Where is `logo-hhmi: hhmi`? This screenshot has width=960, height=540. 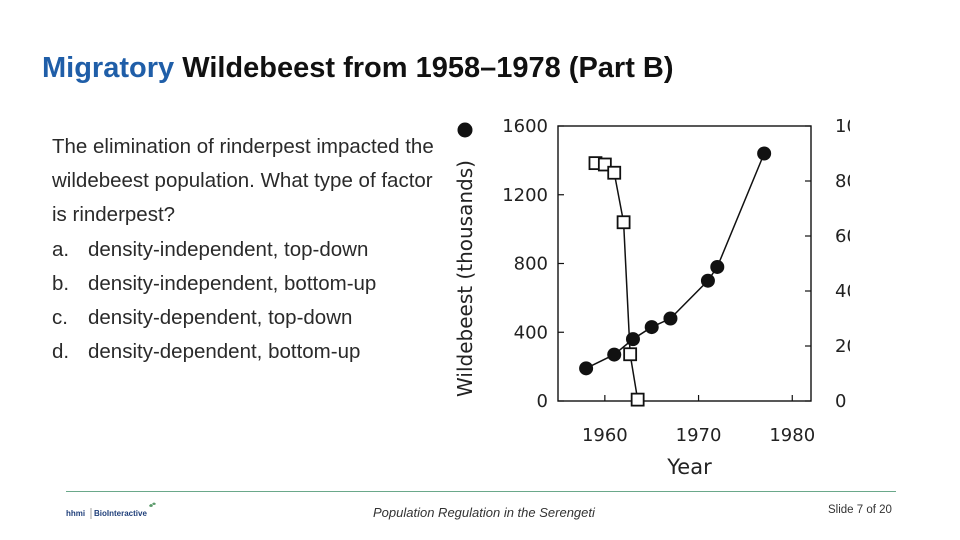 logo-hhmi: hhmi is located at coordinates (75, 513).